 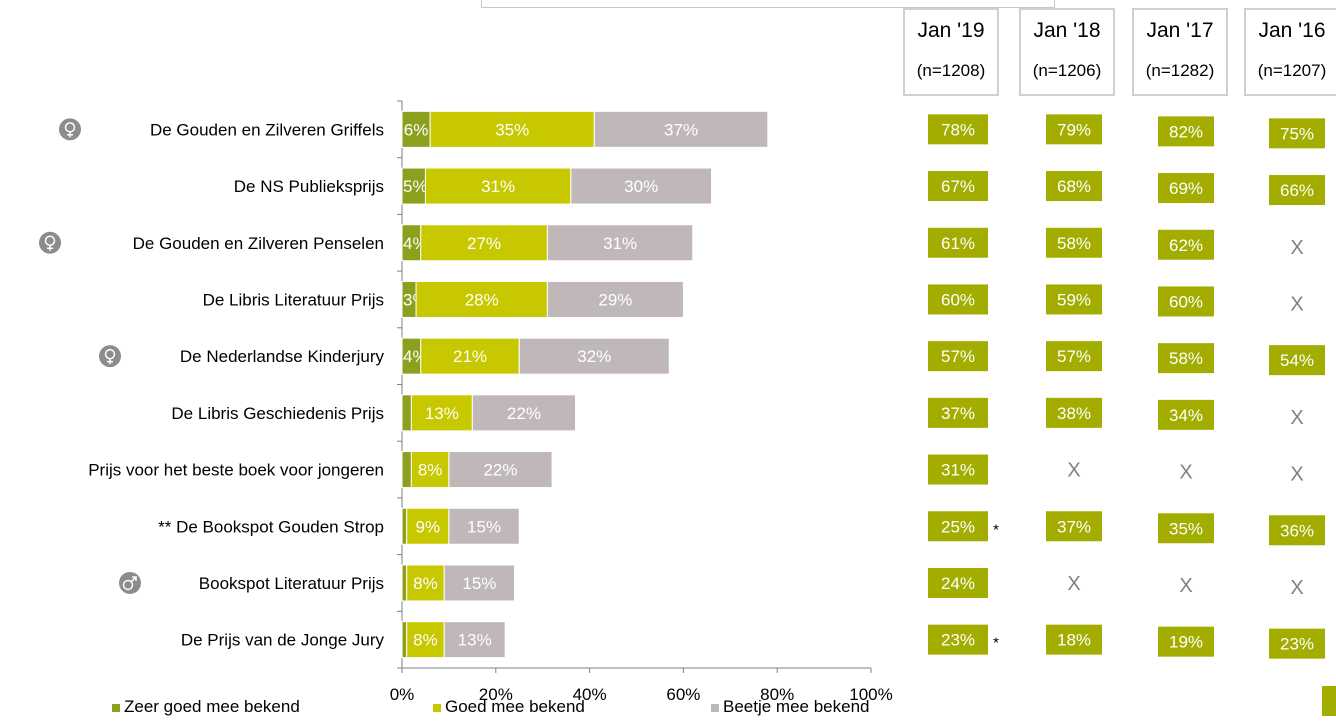 What do you see at coordinates (1186, 188) in the screenshot?
I see `score-value: 69%` at bounding box center [1186, 188].